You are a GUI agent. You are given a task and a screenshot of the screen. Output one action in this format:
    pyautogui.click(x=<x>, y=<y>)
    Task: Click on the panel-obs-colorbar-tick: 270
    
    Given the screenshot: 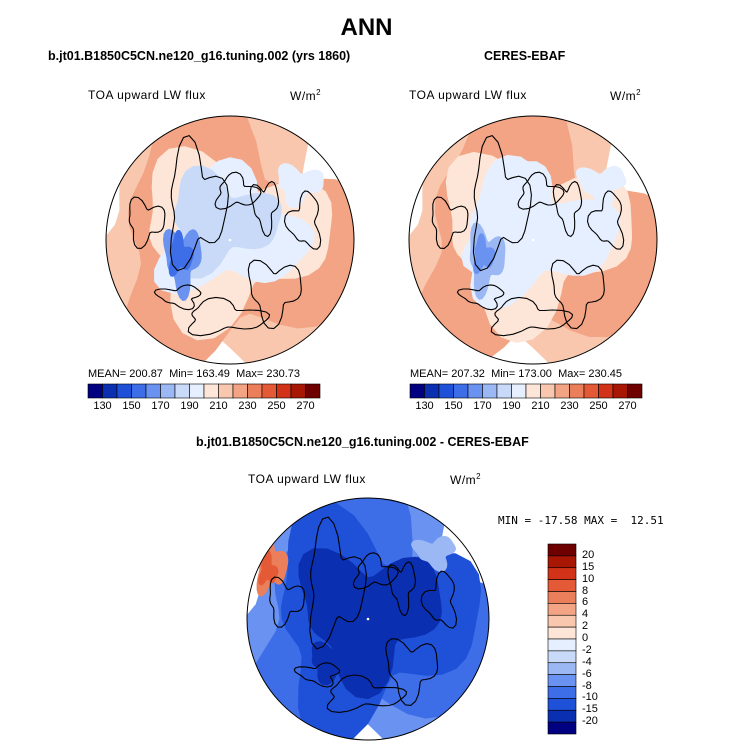 What is the action you would take?
    pyautogui.click(x=627, y=406)
    